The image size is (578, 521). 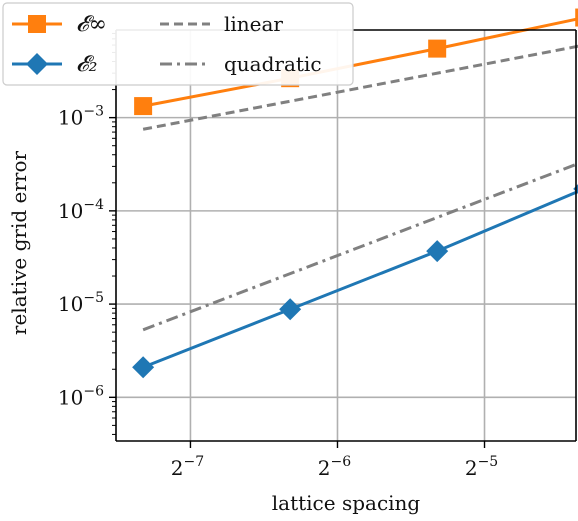 I want to click on y-tick-label: 10⁻⁶, so click(x=81, y=396).